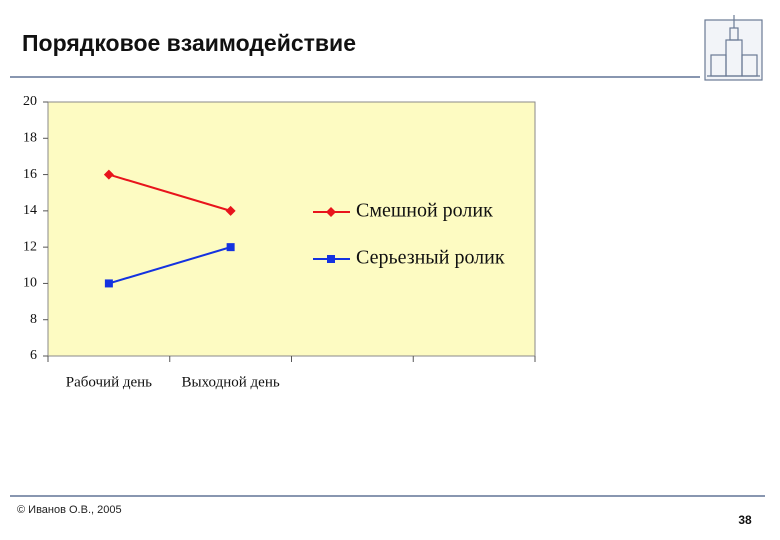 Image resolution: width=780 pixels, height=540 pixels. I want to click on slide-title: Порядковое взаимодействие, so click(189, 43).